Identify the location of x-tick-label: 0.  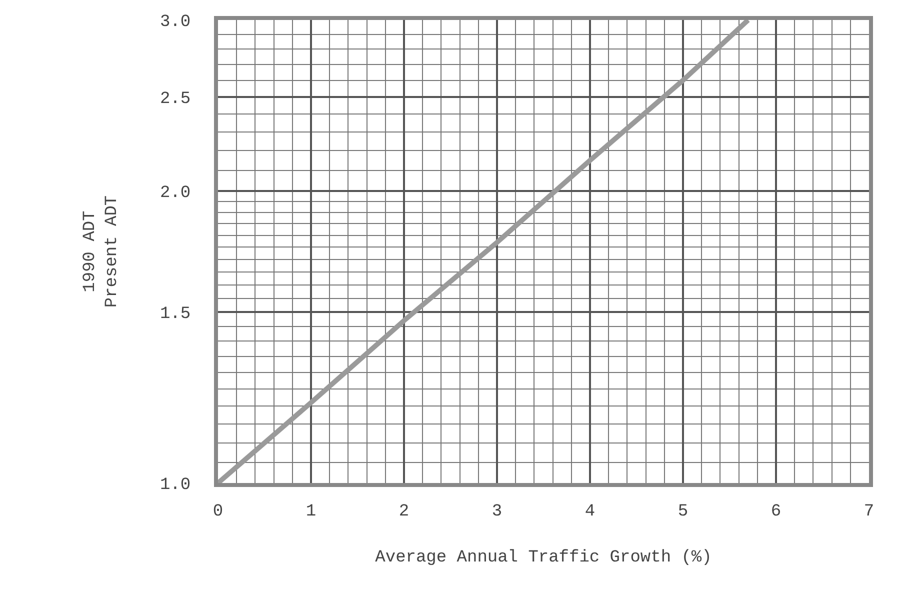
(218, 512).